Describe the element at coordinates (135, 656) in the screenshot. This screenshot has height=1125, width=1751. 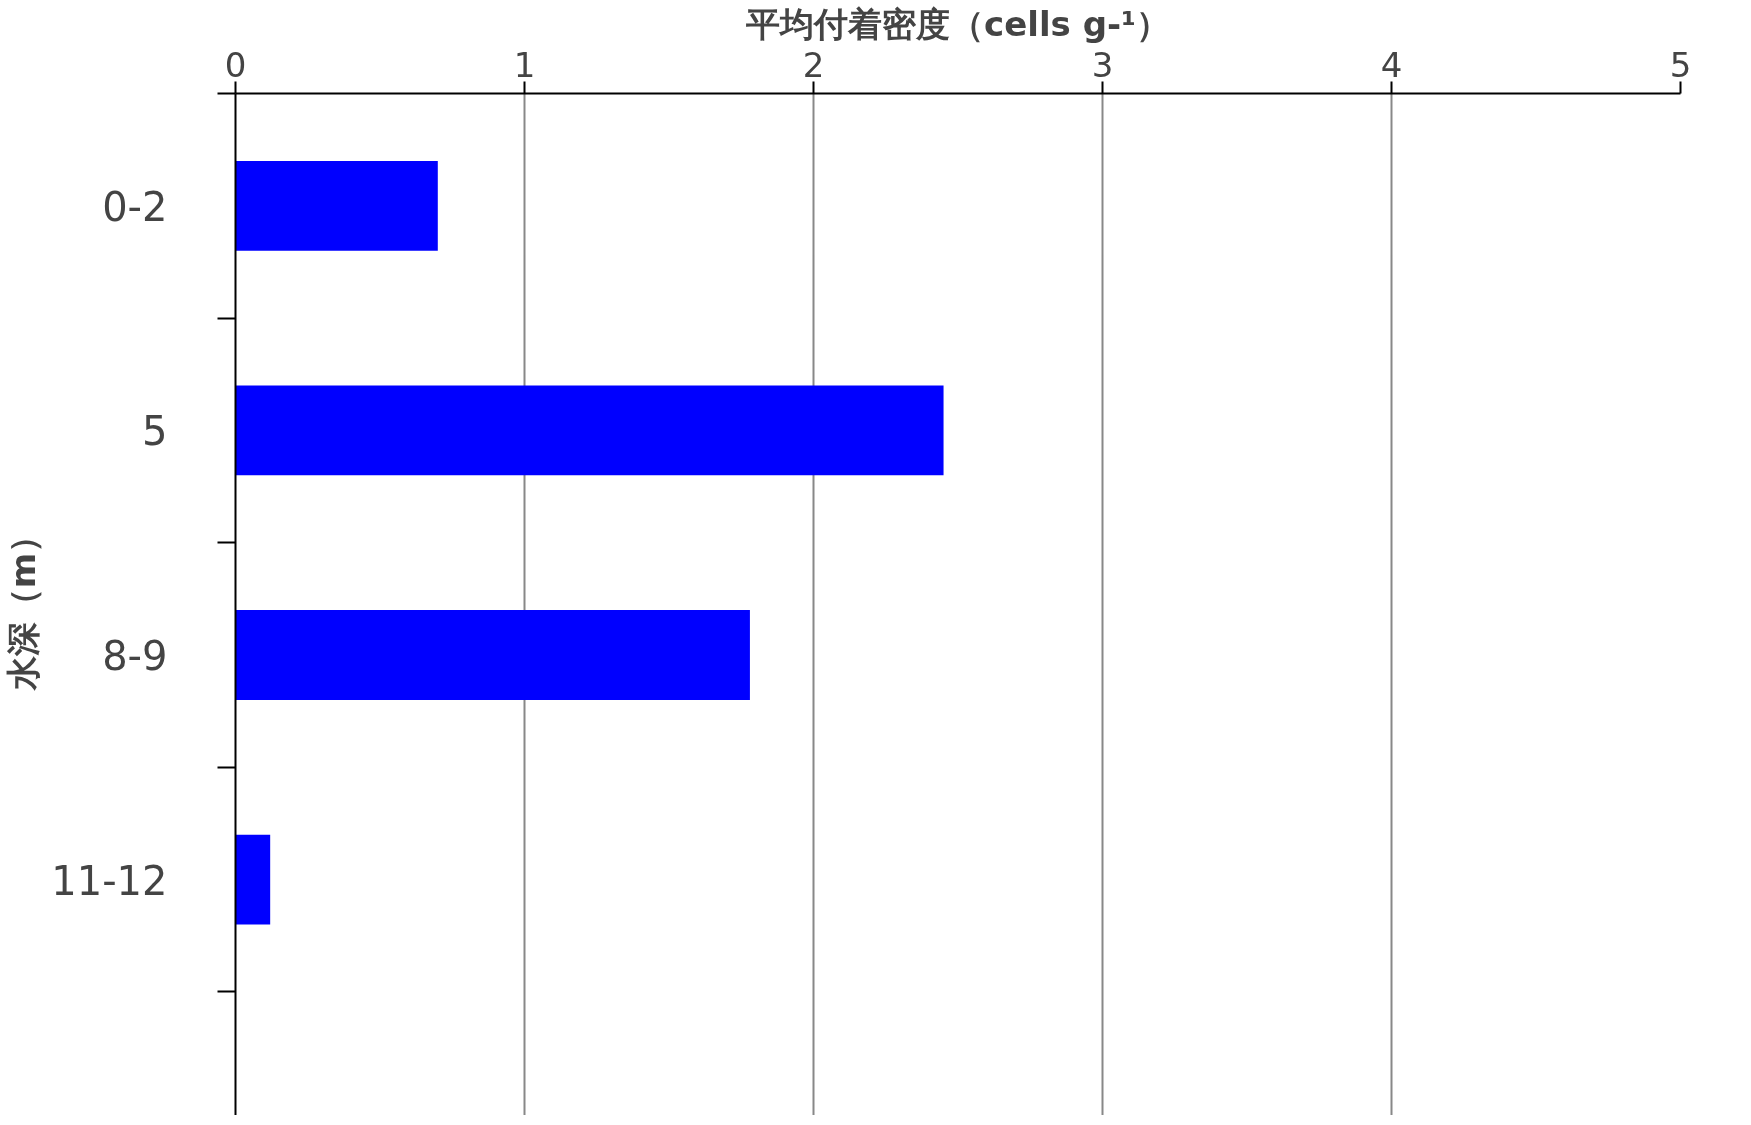
I see `y-tick-label: 8-9` at that location.